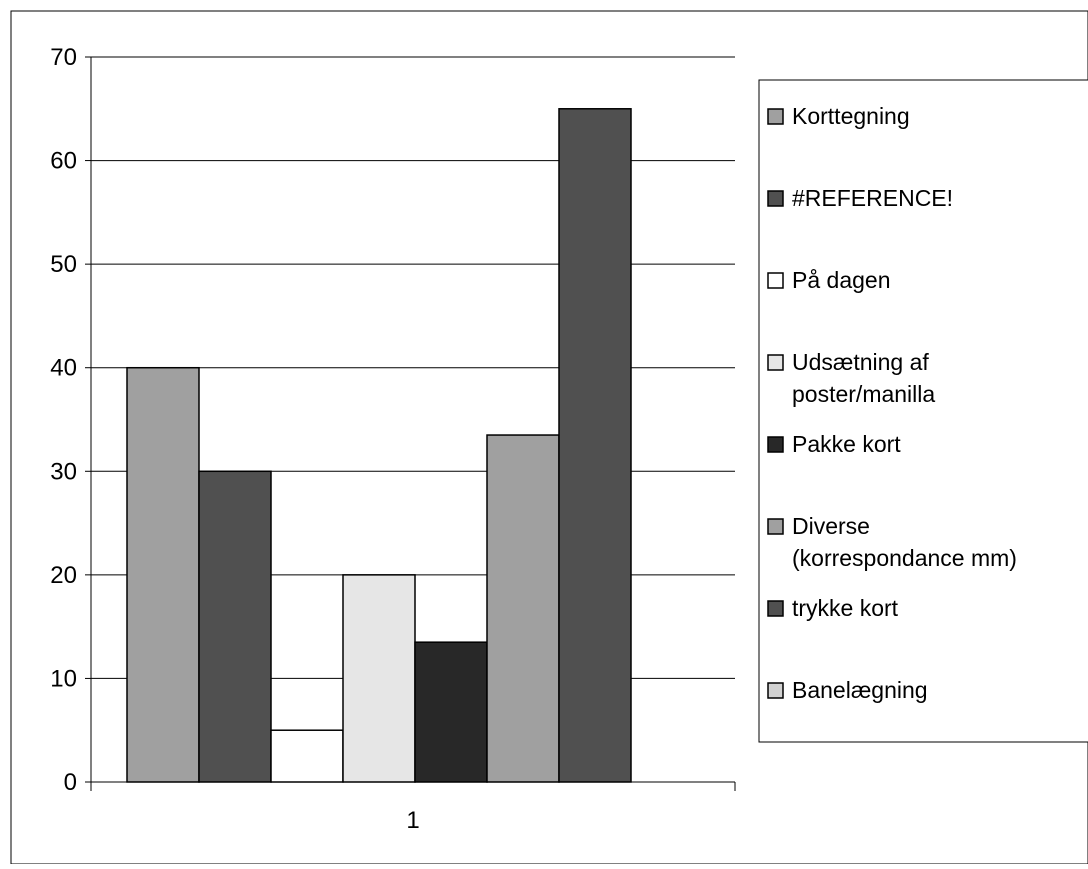  I want to click on legend-label: Diverse (korrespondance mm), so click(904, 542).